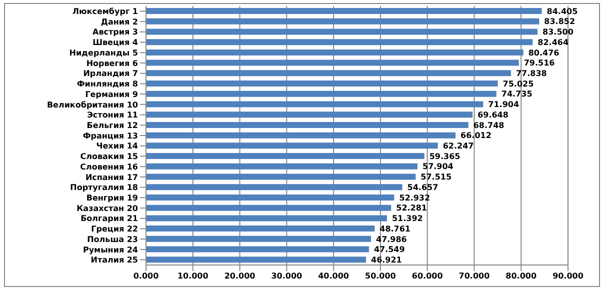 The image size is (606, 291). Describe the element at coordinates (193, 276) in the screenshot. I see `x-tick-label: 10.000` at that location.